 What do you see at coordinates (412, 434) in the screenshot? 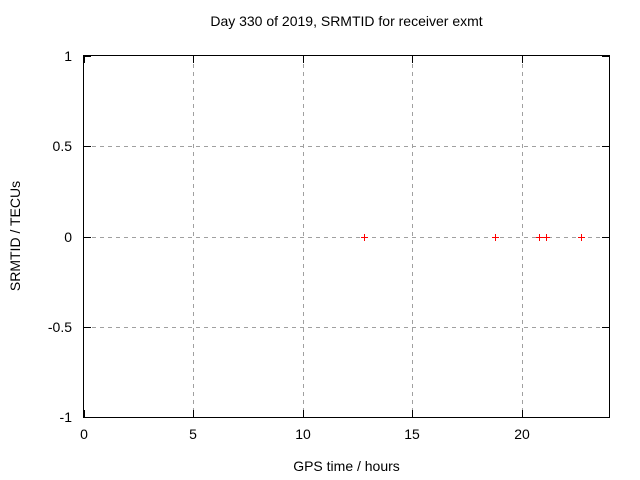
I see `x-tick-label: 15` at bounding box center [412, 434].